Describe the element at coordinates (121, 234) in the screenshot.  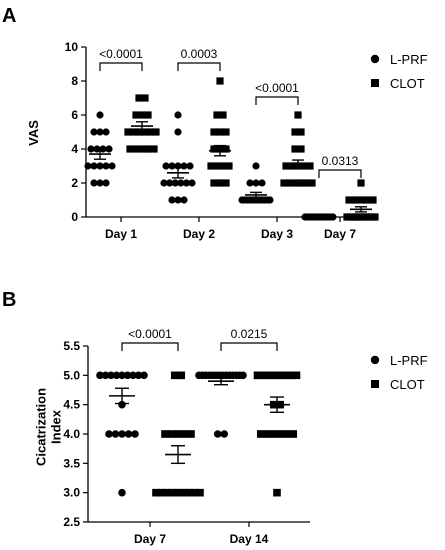
I see `x-tick-label: Day 1` at that location.